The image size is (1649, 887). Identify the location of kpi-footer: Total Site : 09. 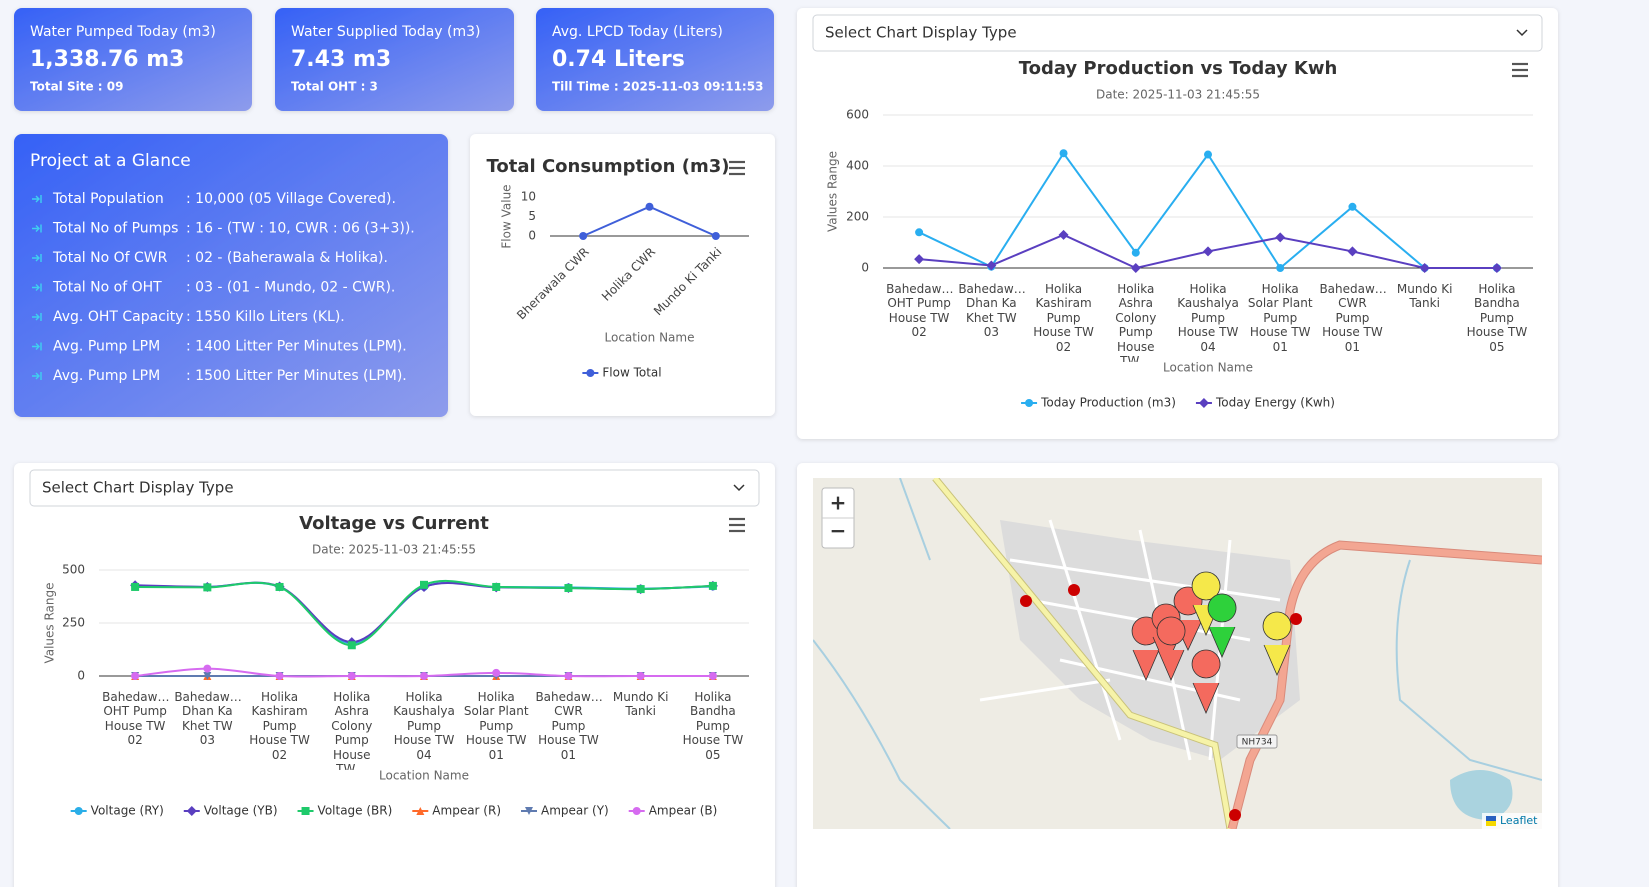
(76, 87).